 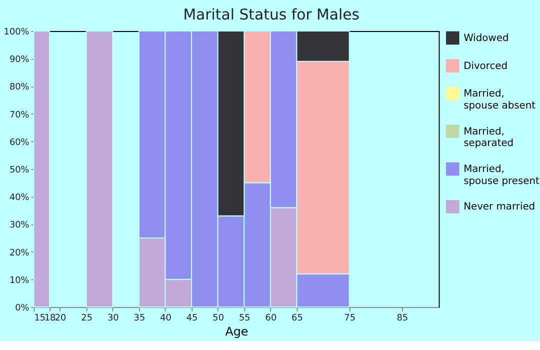 What do you see at coordinates (19, 115) in the screenshot?
I see `y-tick-label: 70%` at bounding box center [19, 115].